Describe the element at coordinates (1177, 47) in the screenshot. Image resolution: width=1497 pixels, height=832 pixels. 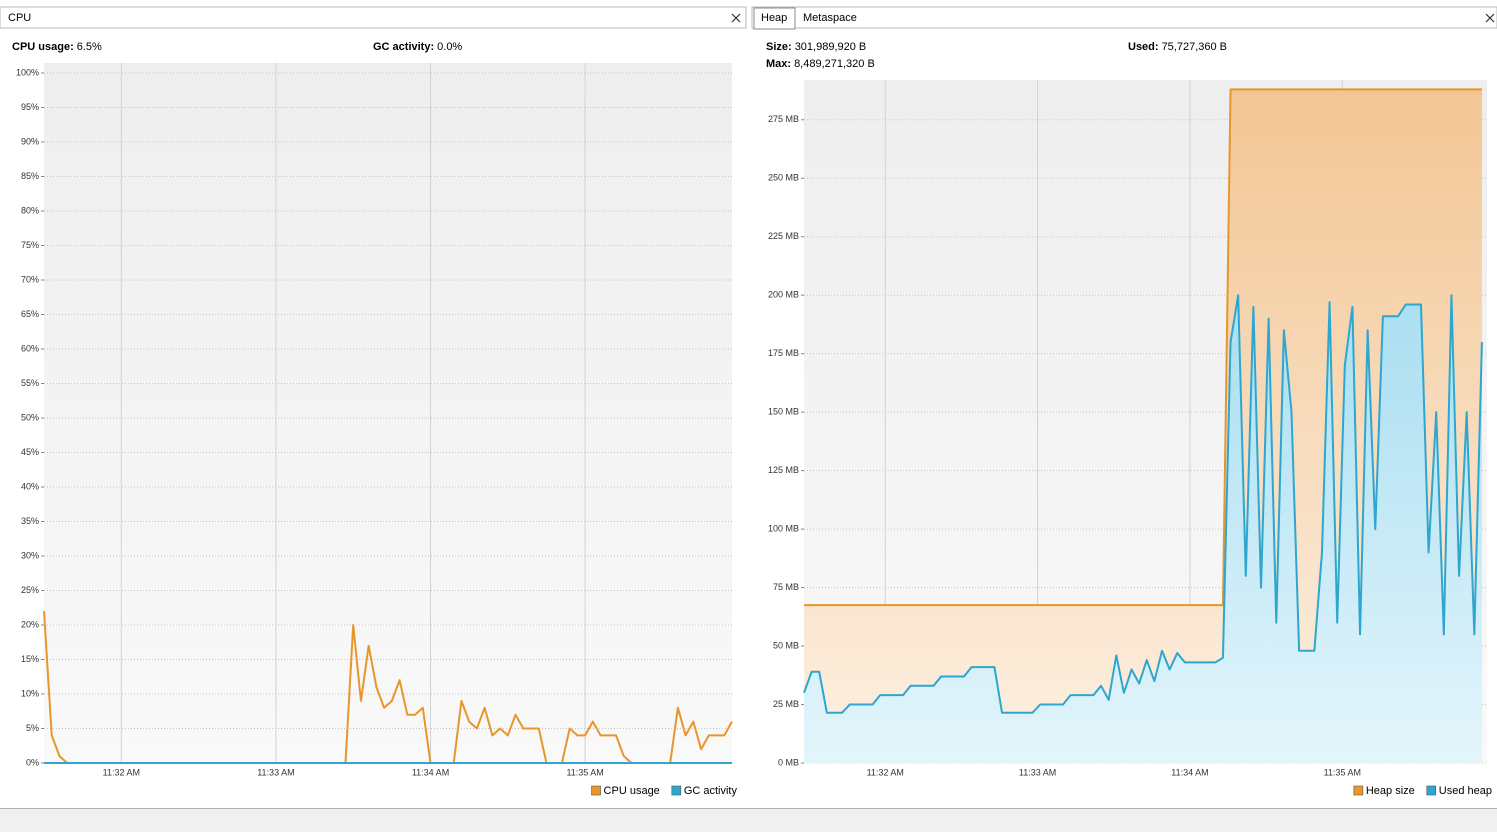
I see `stat: Used: 75,727,360 B` at that location.